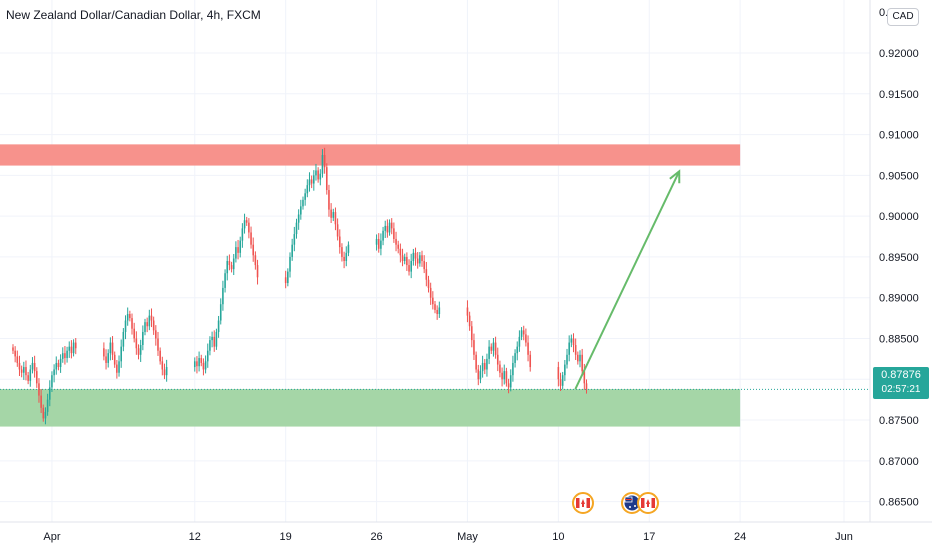  Describe the element at coordinates (615, 503) in the screenshot. I see `economic-events` at that location.